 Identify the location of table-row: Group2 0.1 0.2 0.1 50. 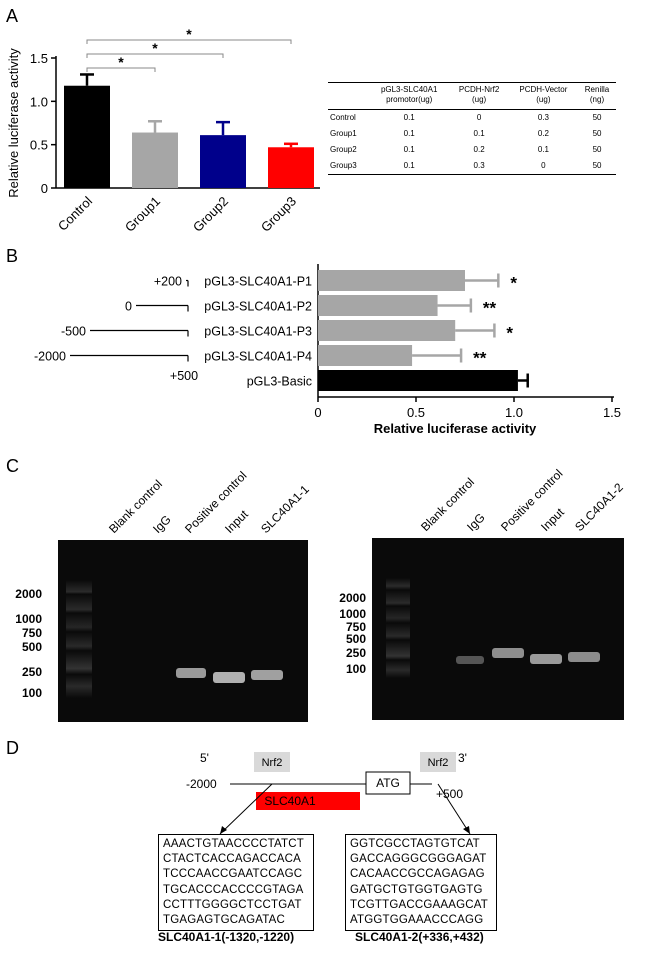
(472, 150).